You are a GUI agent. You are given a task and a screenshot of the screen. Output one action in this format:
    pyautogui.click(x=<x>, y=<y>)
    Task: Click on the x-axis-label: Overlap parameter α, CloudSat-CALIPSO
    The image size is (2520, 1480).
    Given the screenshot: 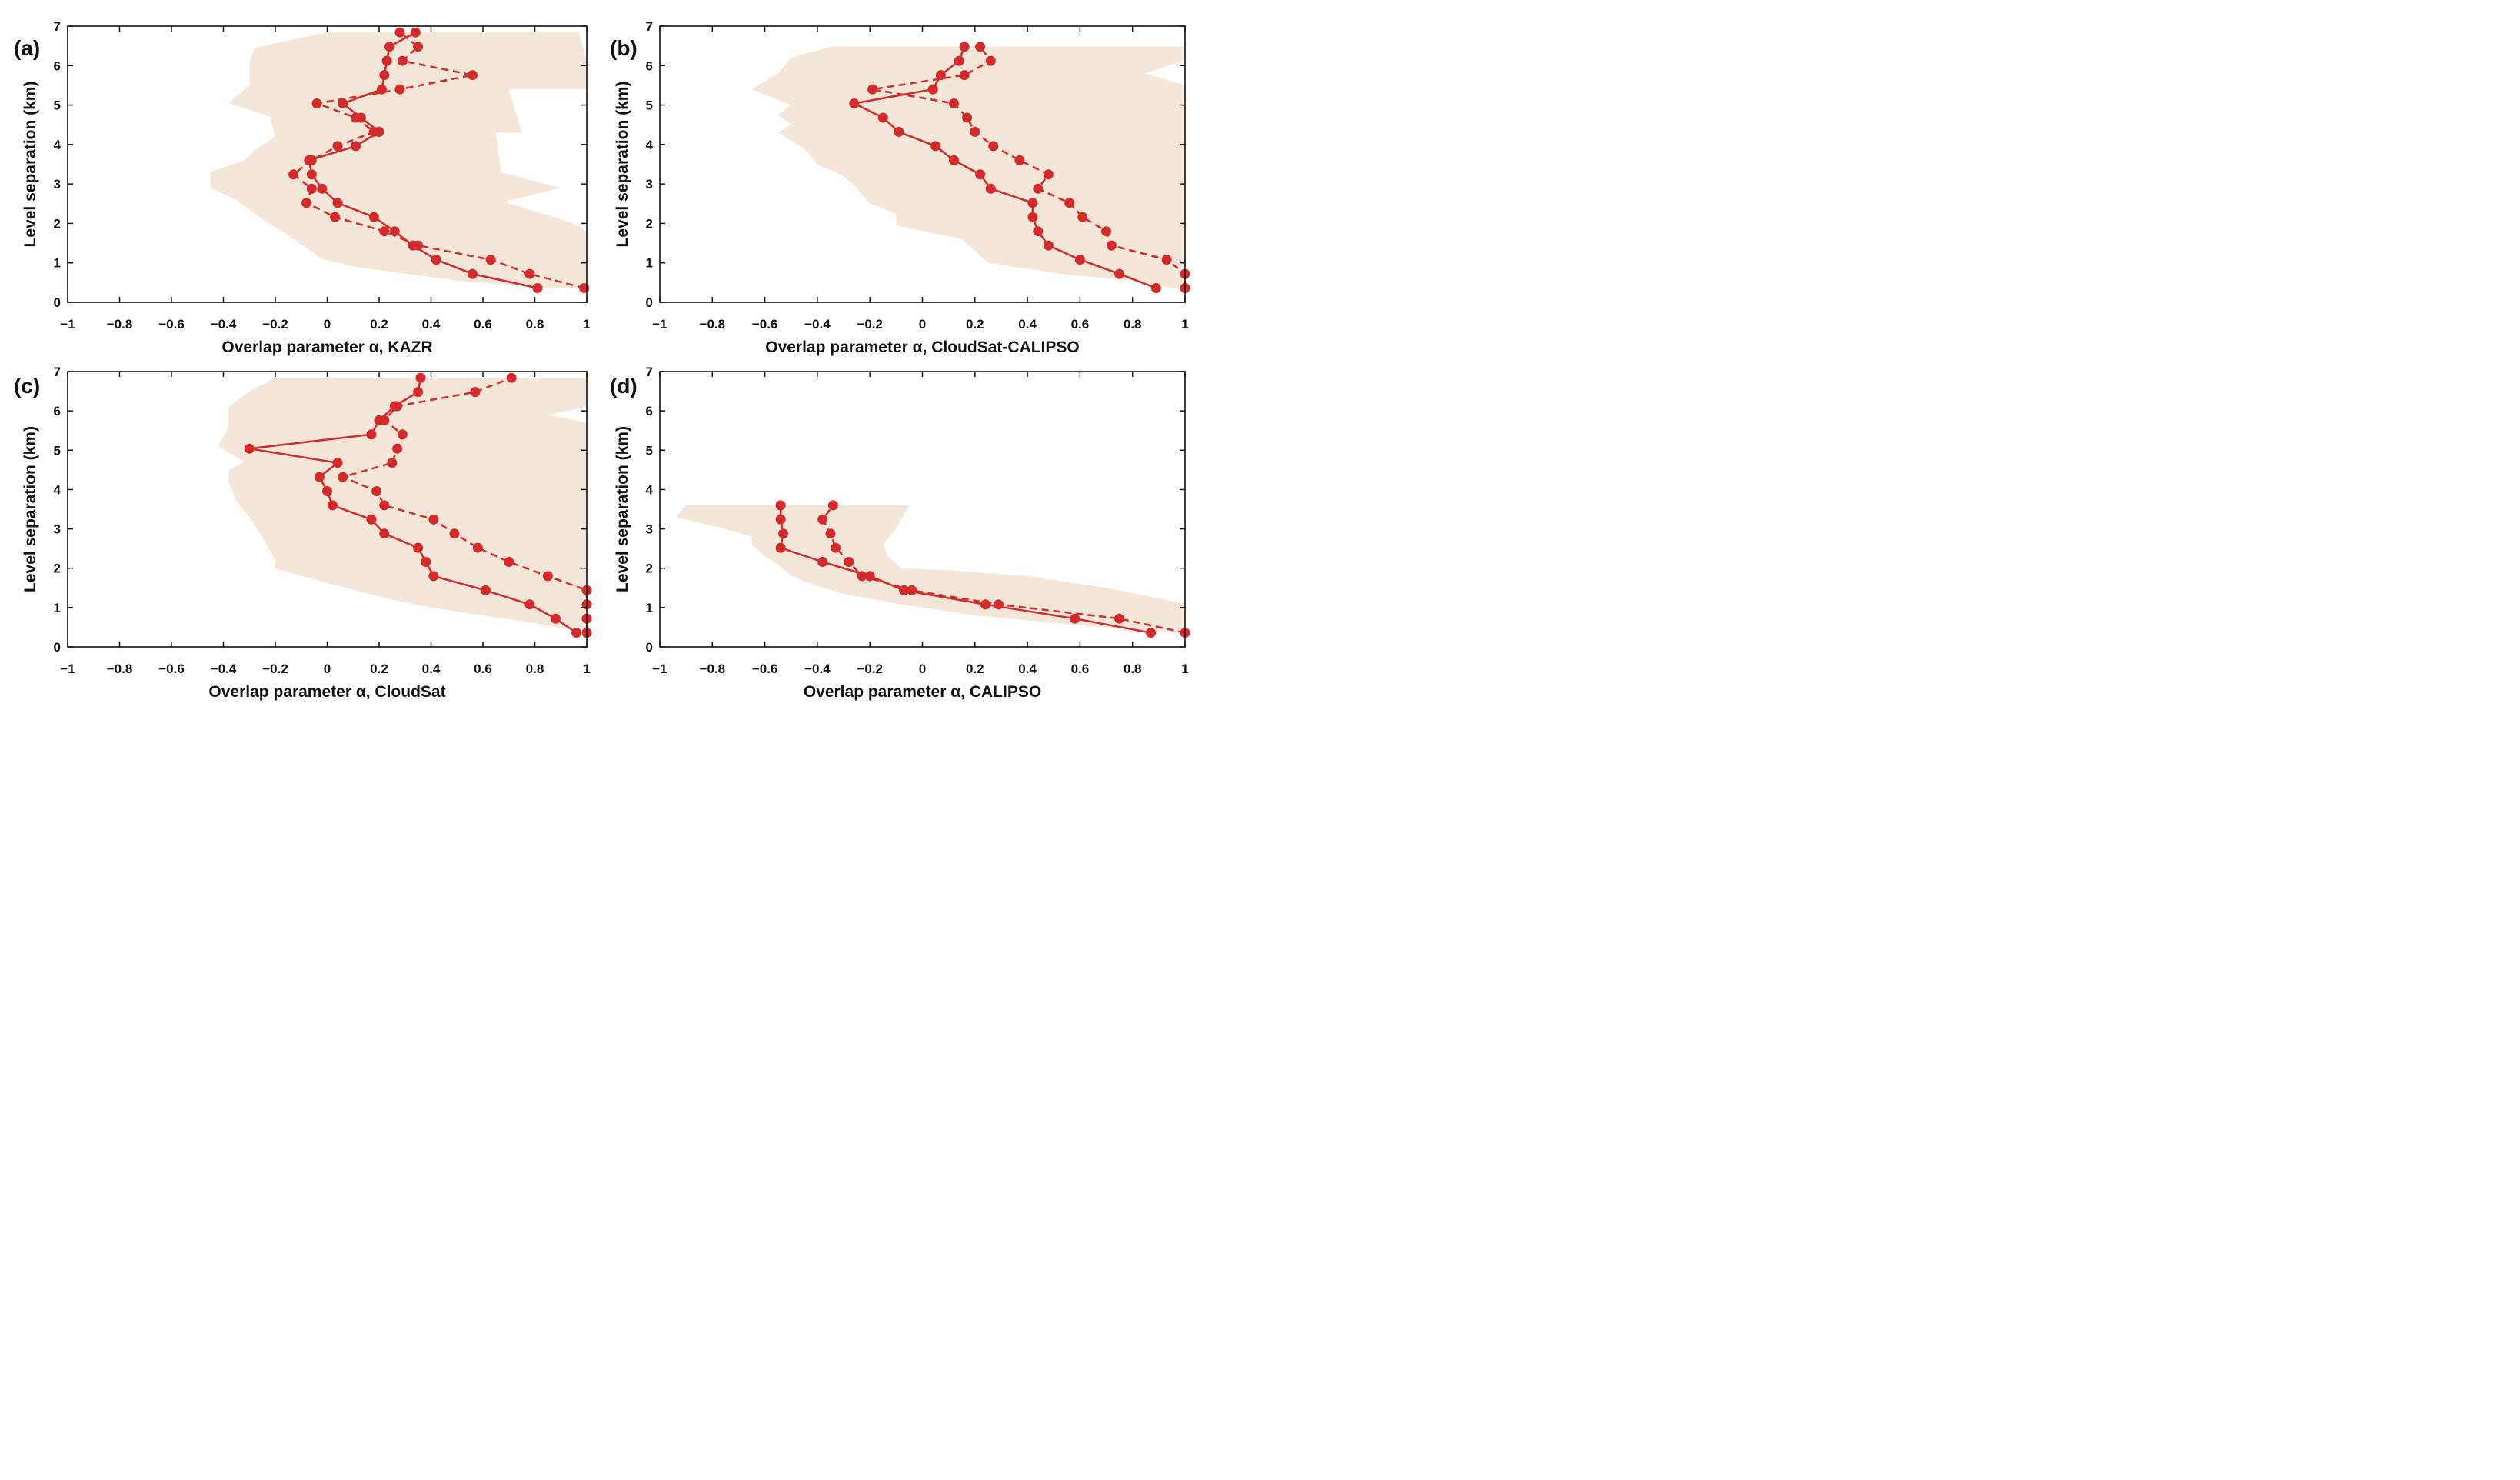 What is the action you would take?
    pyautogui.click(x=923, y=347)
    